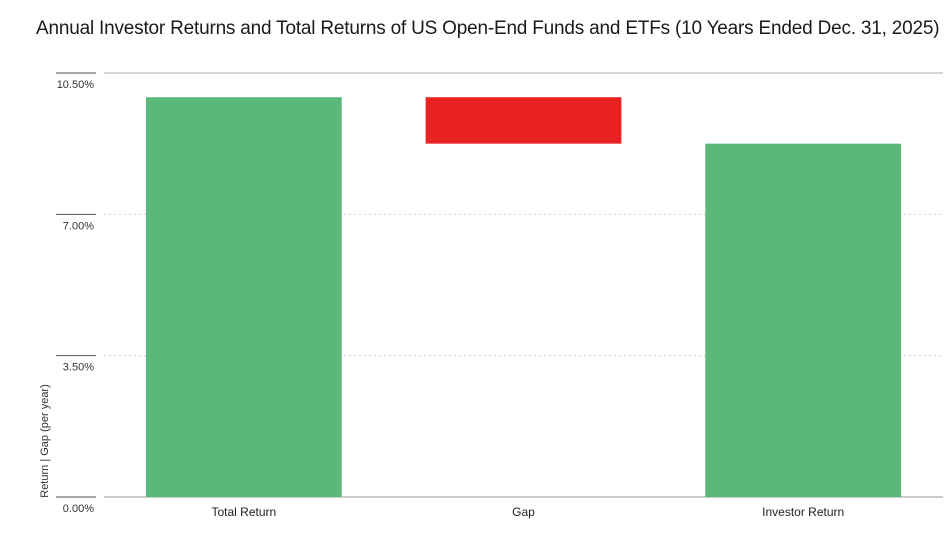 This screenshot has height=543, width=949. I want to click on y-tick-label: 7.00%, so click(78, 226).